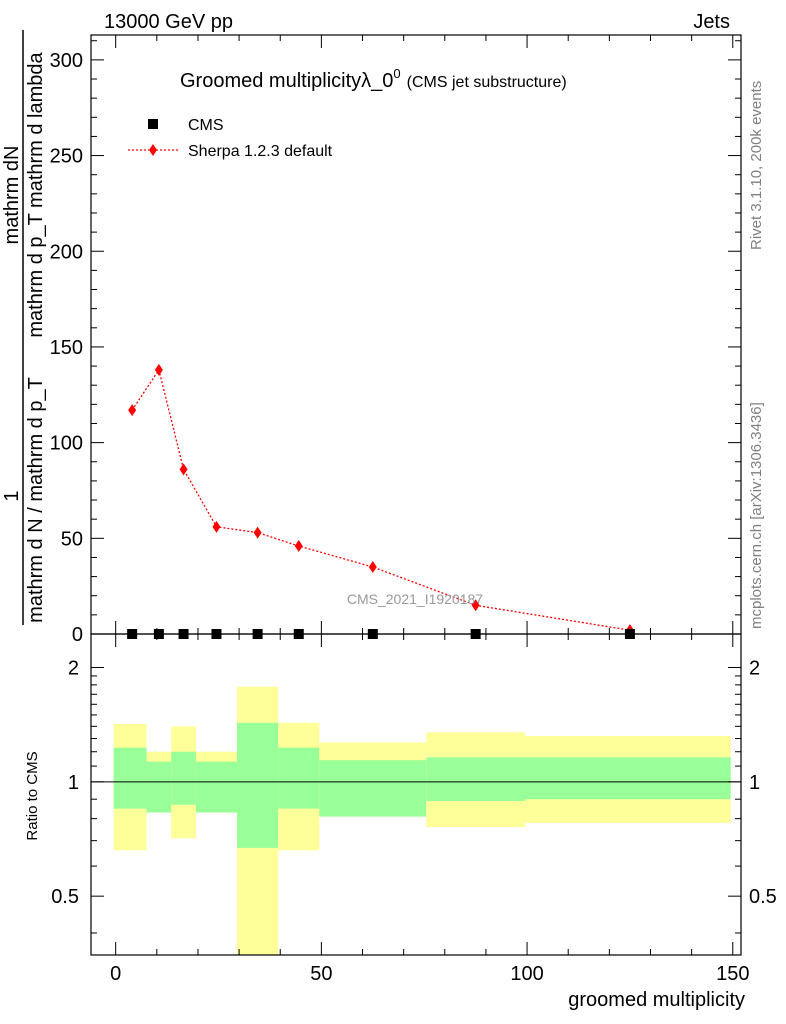 The width and height of the screenshot is (786, 1024). What do you see at coordinates (65, 897) in the screenshot?
I see `ratio-y-tick-label: 0.5` at bounding box center [65, 897].